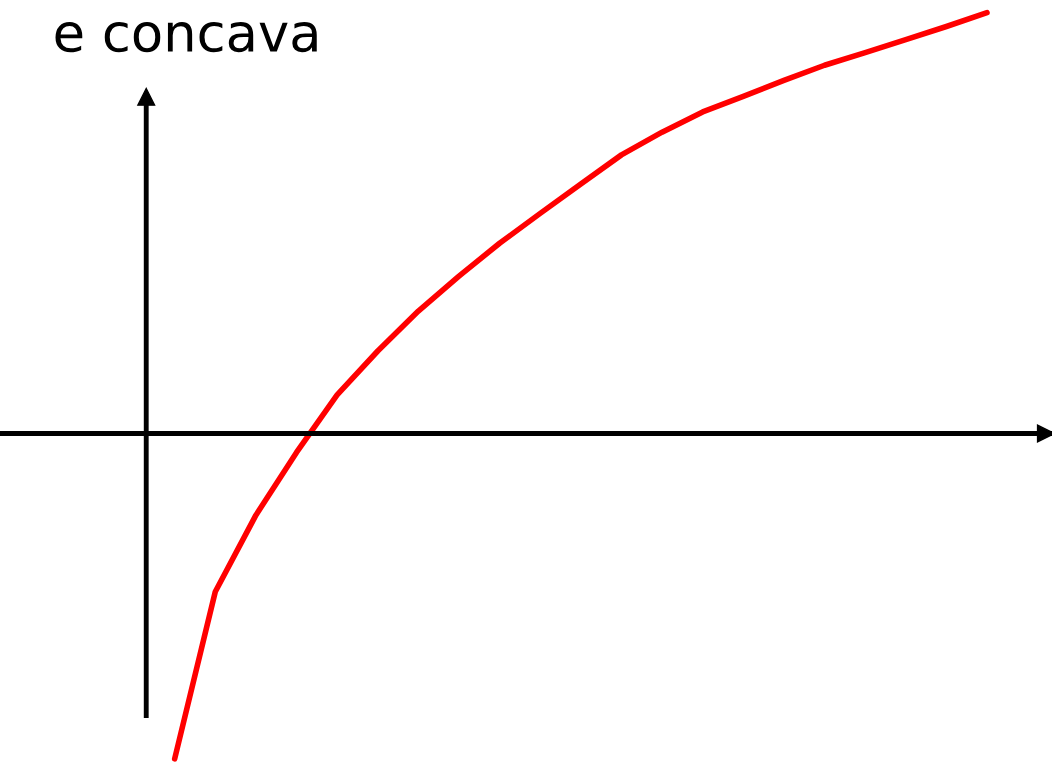 This screenshot has width=1052, height=766. Describe the element at coordinates (186, 37) in the screenshot. I see `chart-title: e concava` at that location.